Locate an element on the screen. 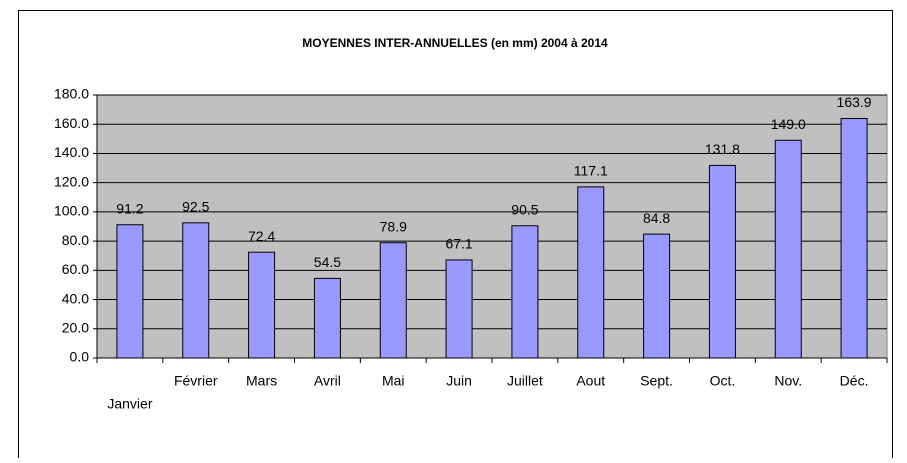 The image size is (907, 463). value-label: 91.2 is located at coordinates (129, 208).